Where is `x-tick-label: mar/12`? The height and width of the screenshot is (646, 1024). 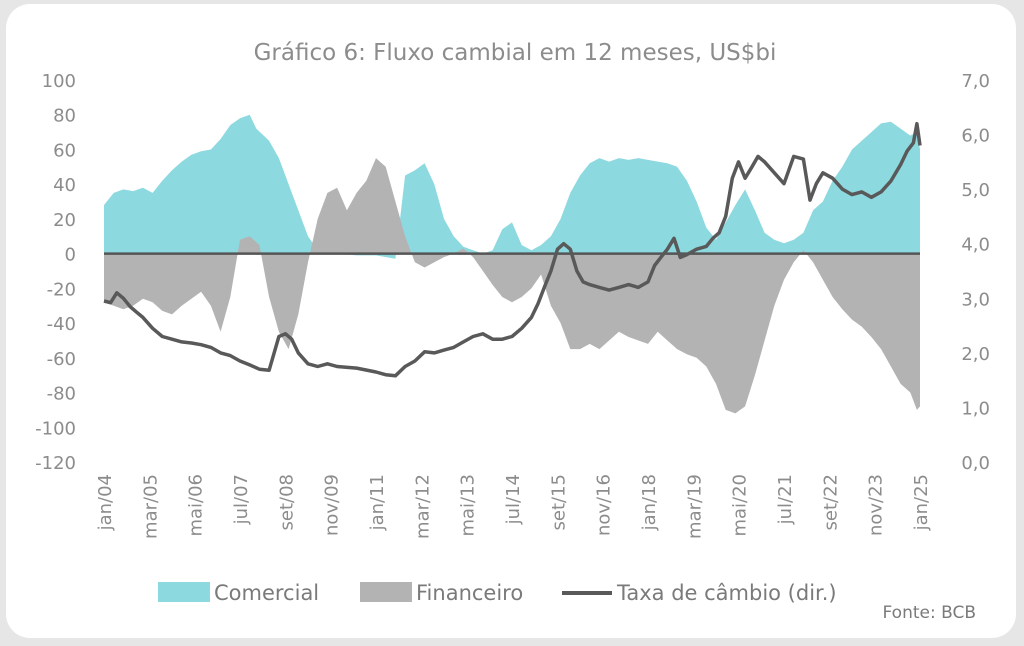
x-tick-label: mar/12 is located at coordinates (423, 506).